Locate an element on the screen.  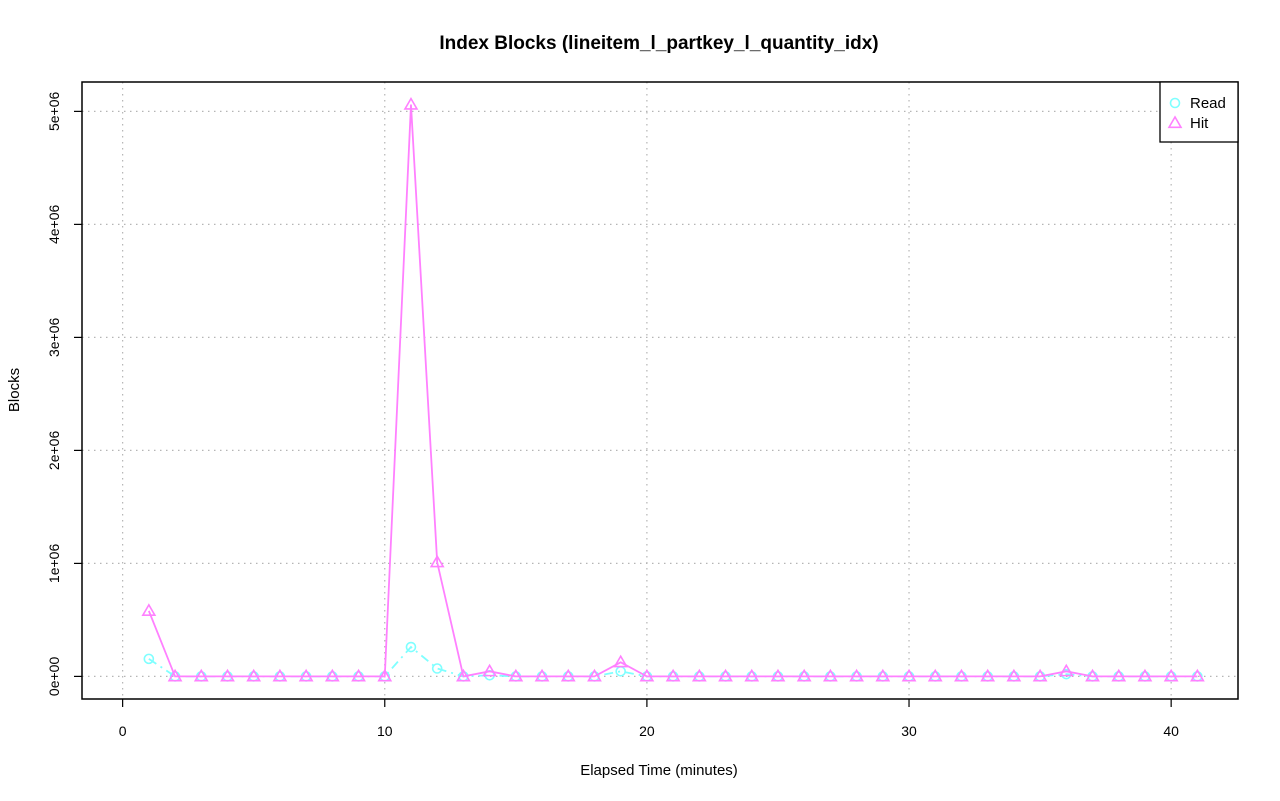
y-tick-label: 5e+06 is located at coordinates (54, 112).